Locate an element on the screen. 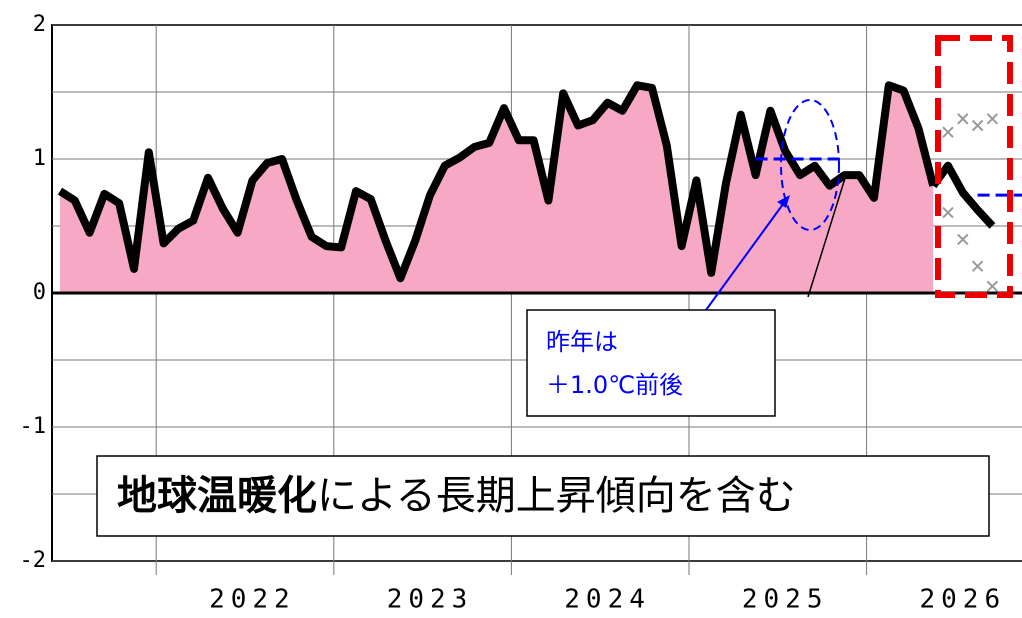 This screenshot has width=1022, height=618. trend-text: 地球温暖化による長期上昇傾向を含む is located at coordinates (456, 496).